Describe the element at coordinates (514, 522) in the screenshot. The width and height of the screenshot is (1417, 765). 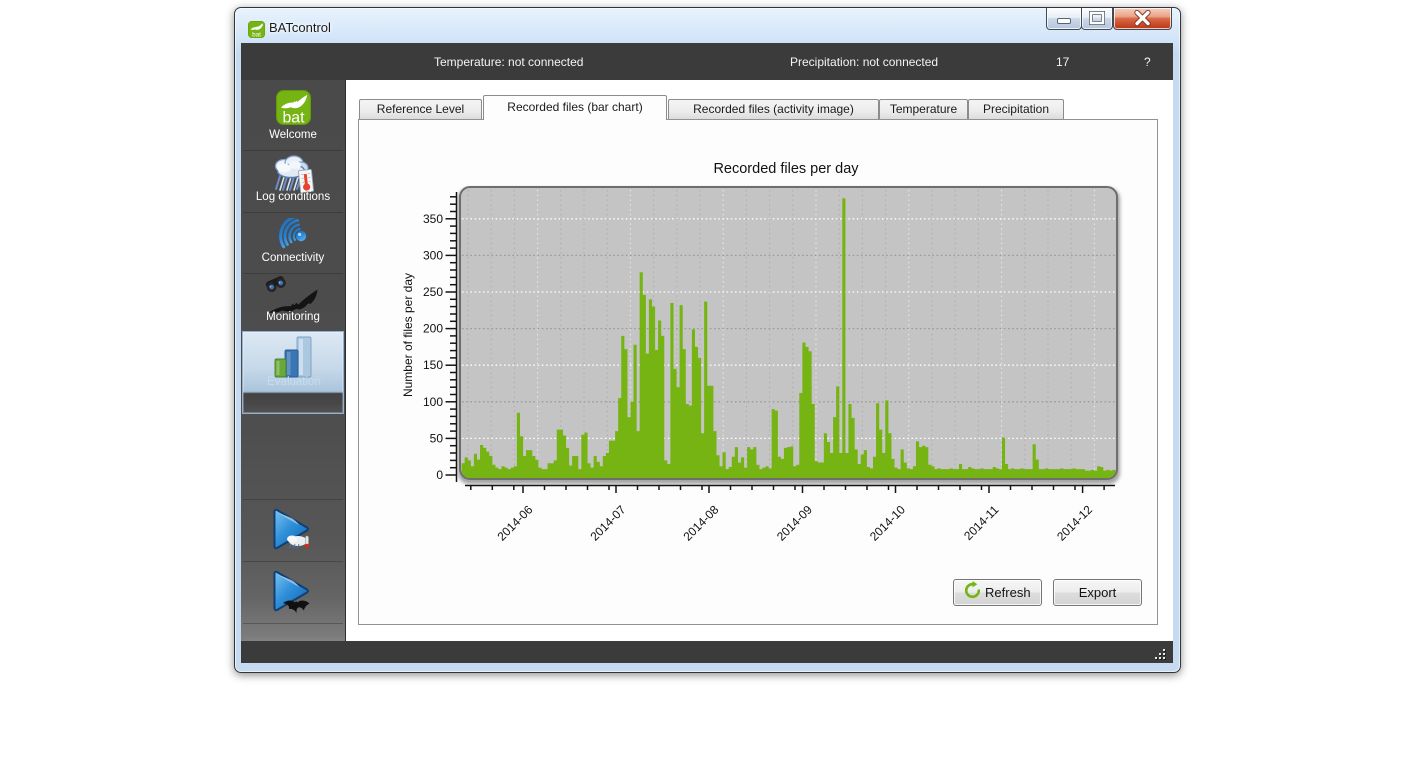
I see `svg-text: 2014-06` at that location.